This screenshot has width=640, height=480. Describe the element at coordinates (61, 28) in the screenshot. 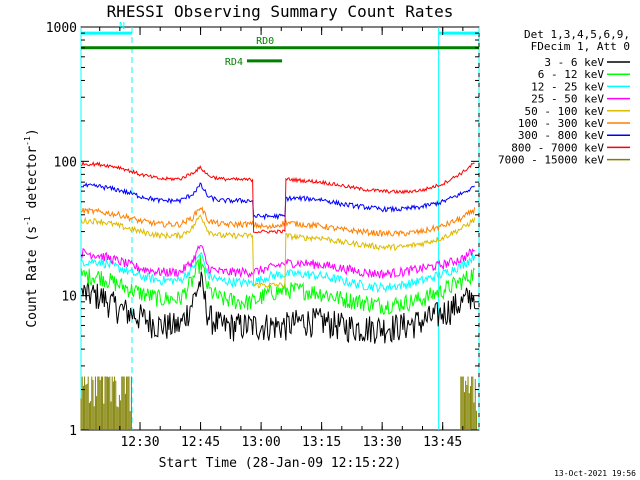

I see `y-tick-label: 1000` at that location.